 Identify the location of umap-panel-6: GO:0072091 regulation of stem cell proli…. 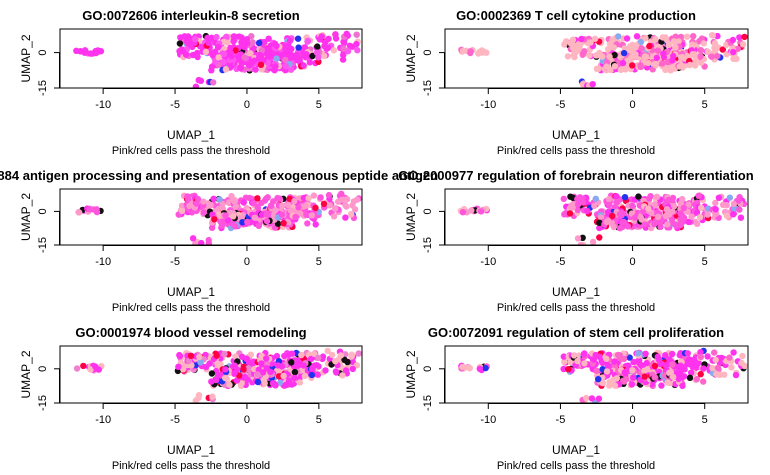
(576, 398).